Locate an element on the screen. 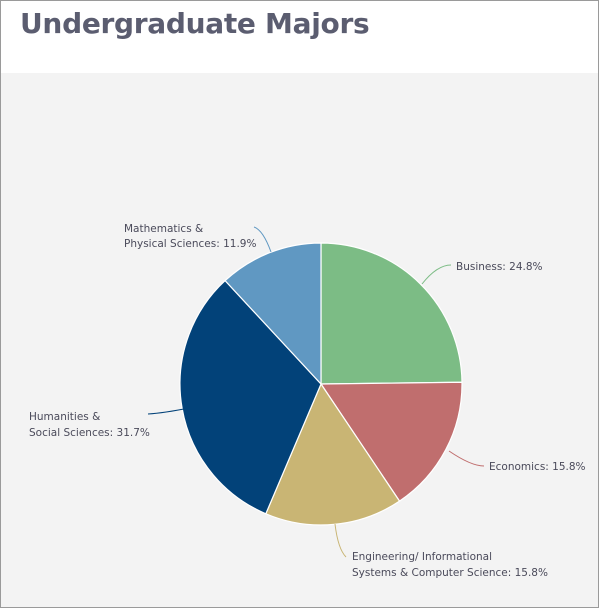 The height and width of the screenshot is (608, 599). slice-label-line: Social Sciences: 31.7% is located at coordinates (89, 433).